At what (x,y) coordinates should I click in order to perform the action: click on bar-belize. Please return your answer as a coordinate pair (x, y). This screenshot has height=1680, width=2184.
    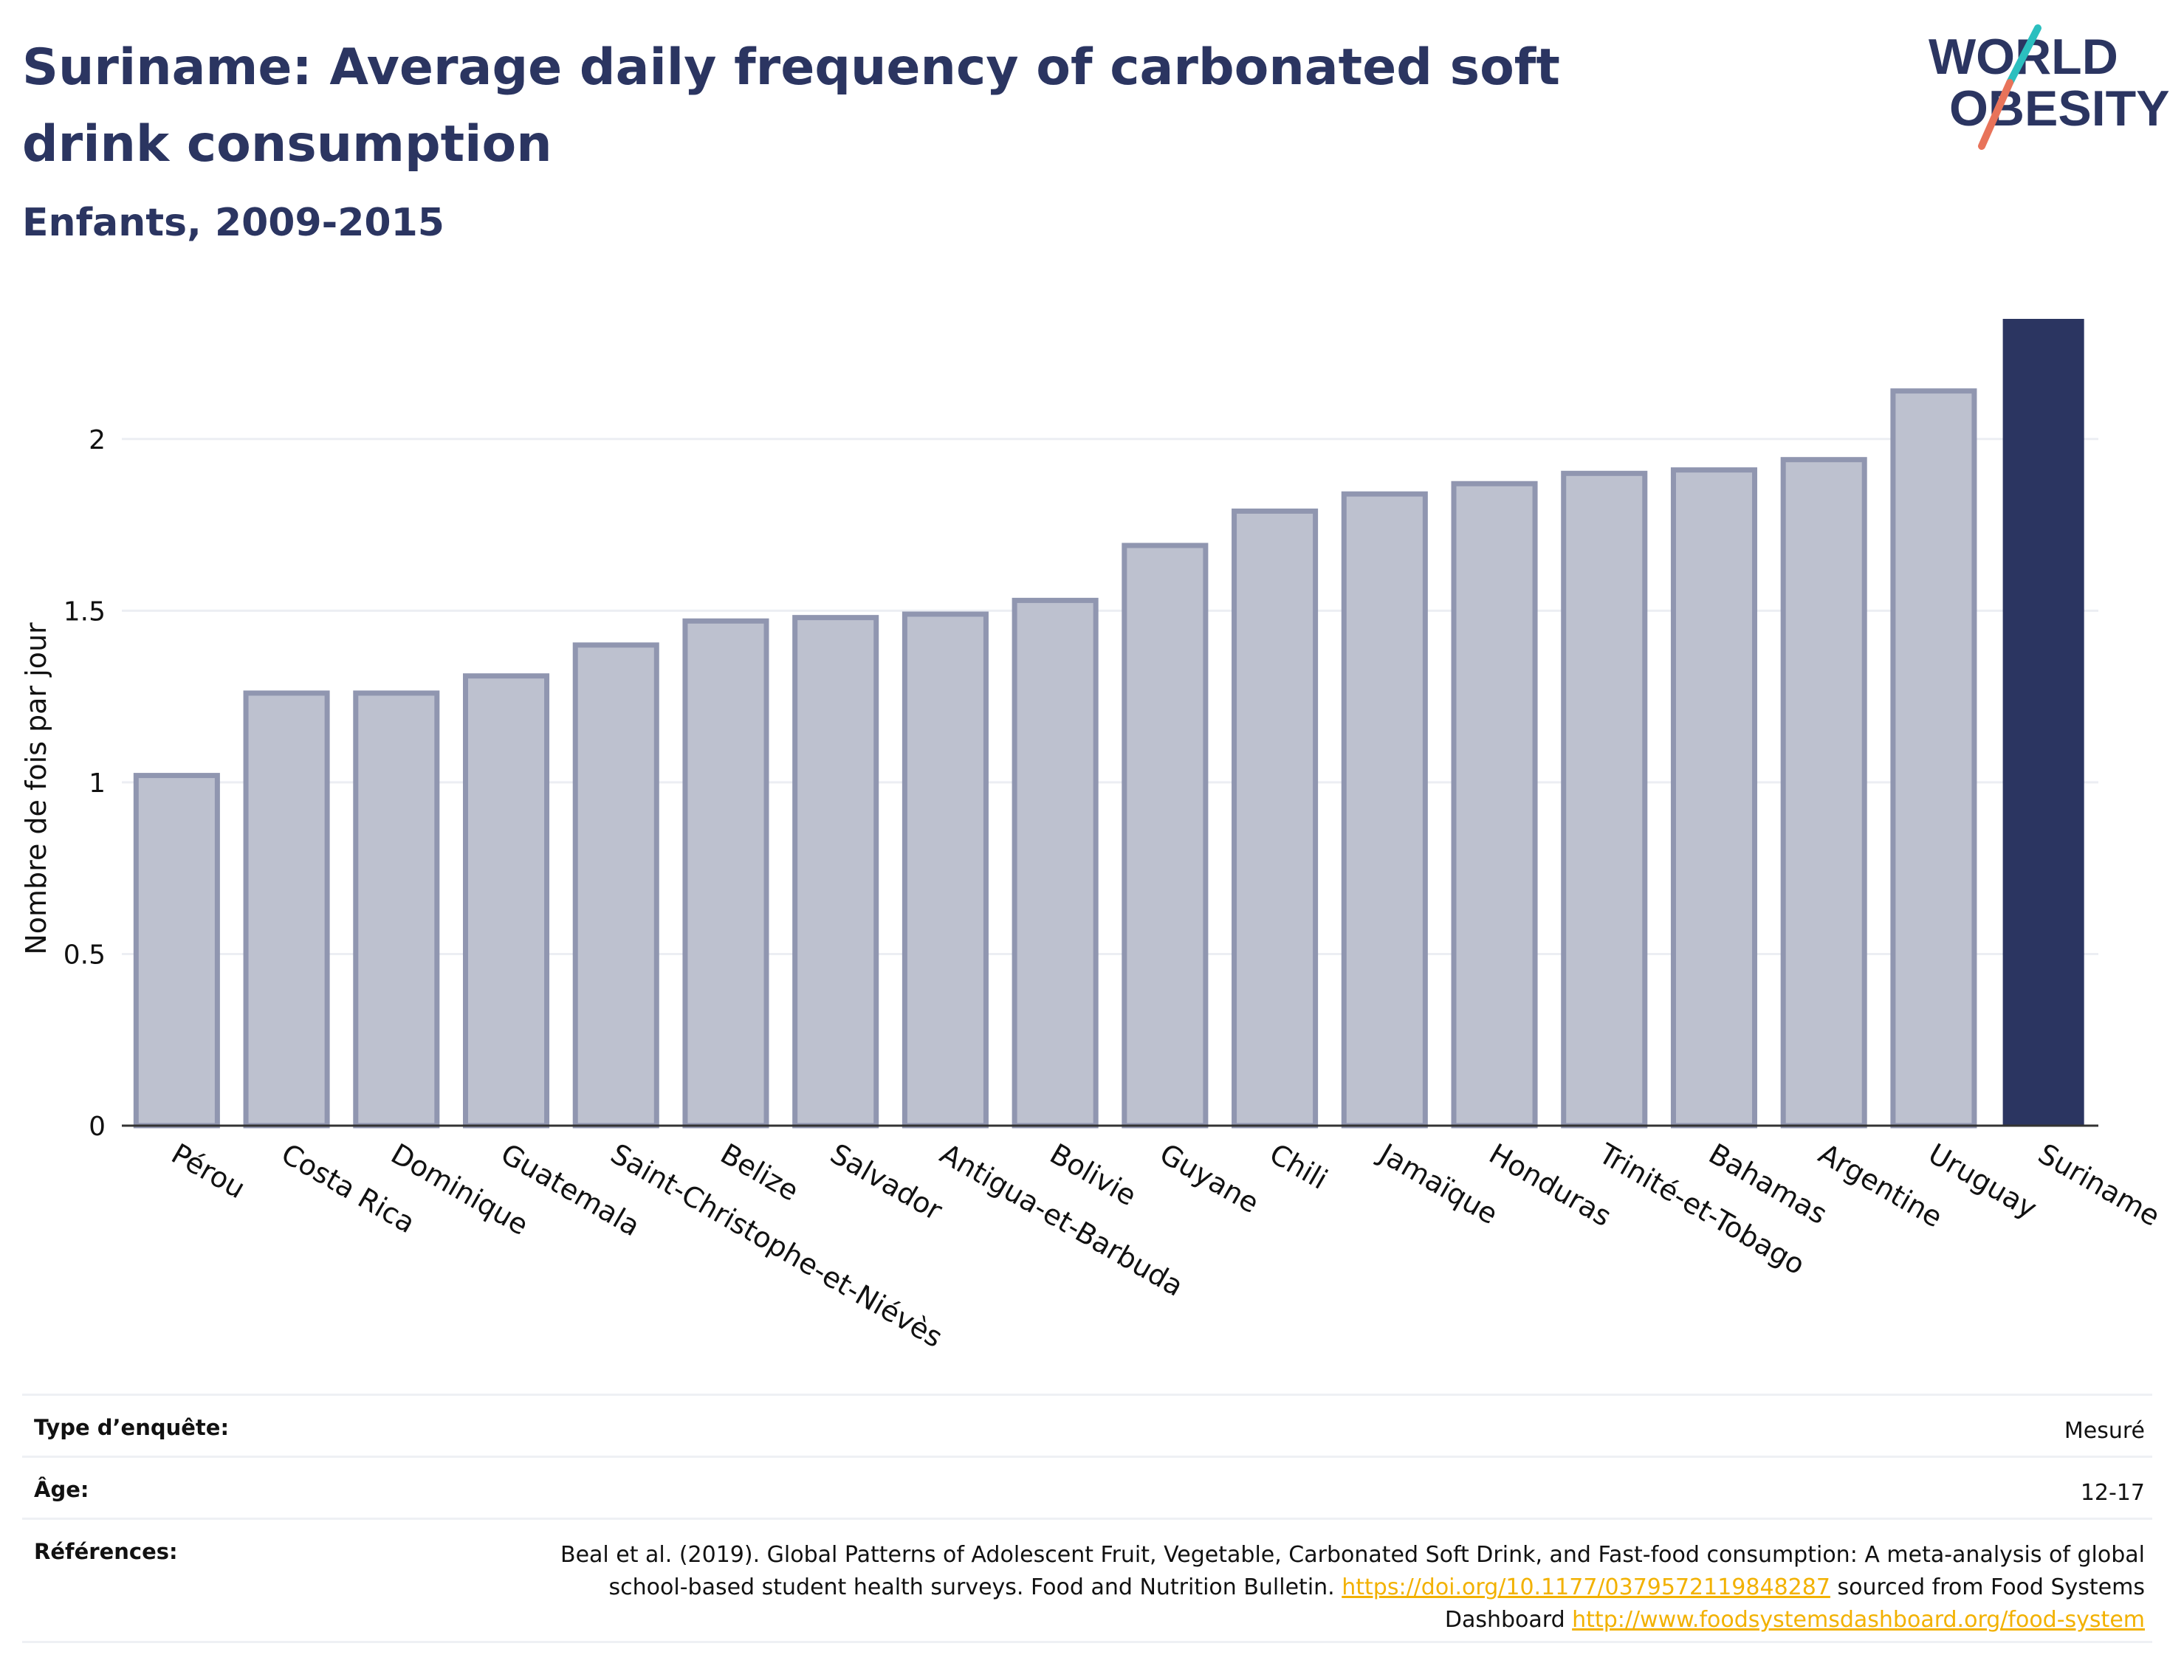
    Looking at the image, I should click on (726, 874).